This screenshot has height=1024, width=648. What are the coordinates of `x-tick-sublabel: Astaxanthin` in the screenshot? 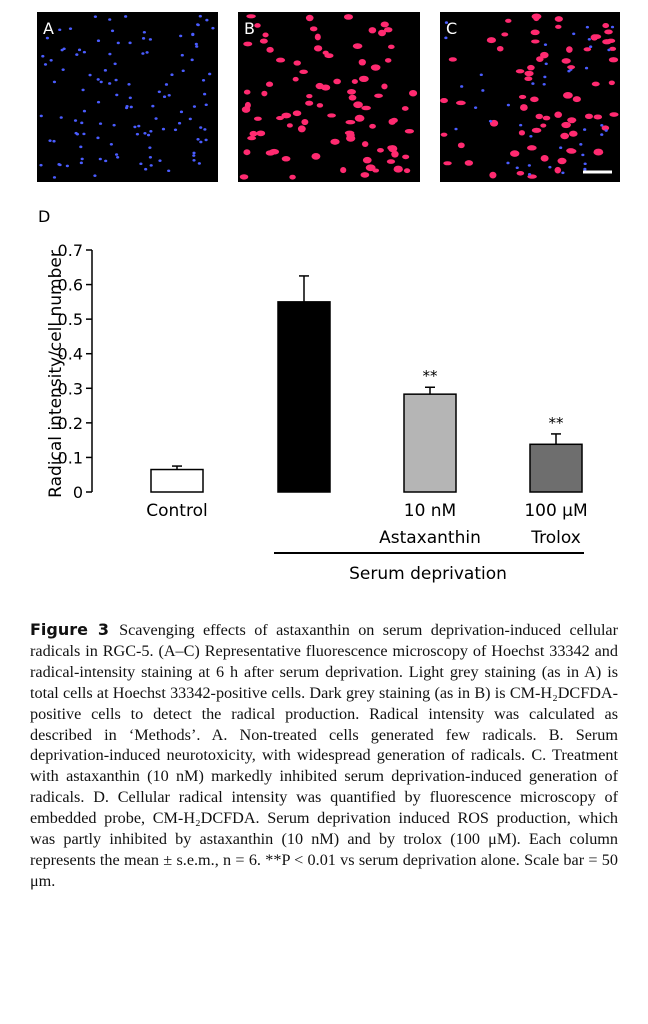 It's located at (430, 538).